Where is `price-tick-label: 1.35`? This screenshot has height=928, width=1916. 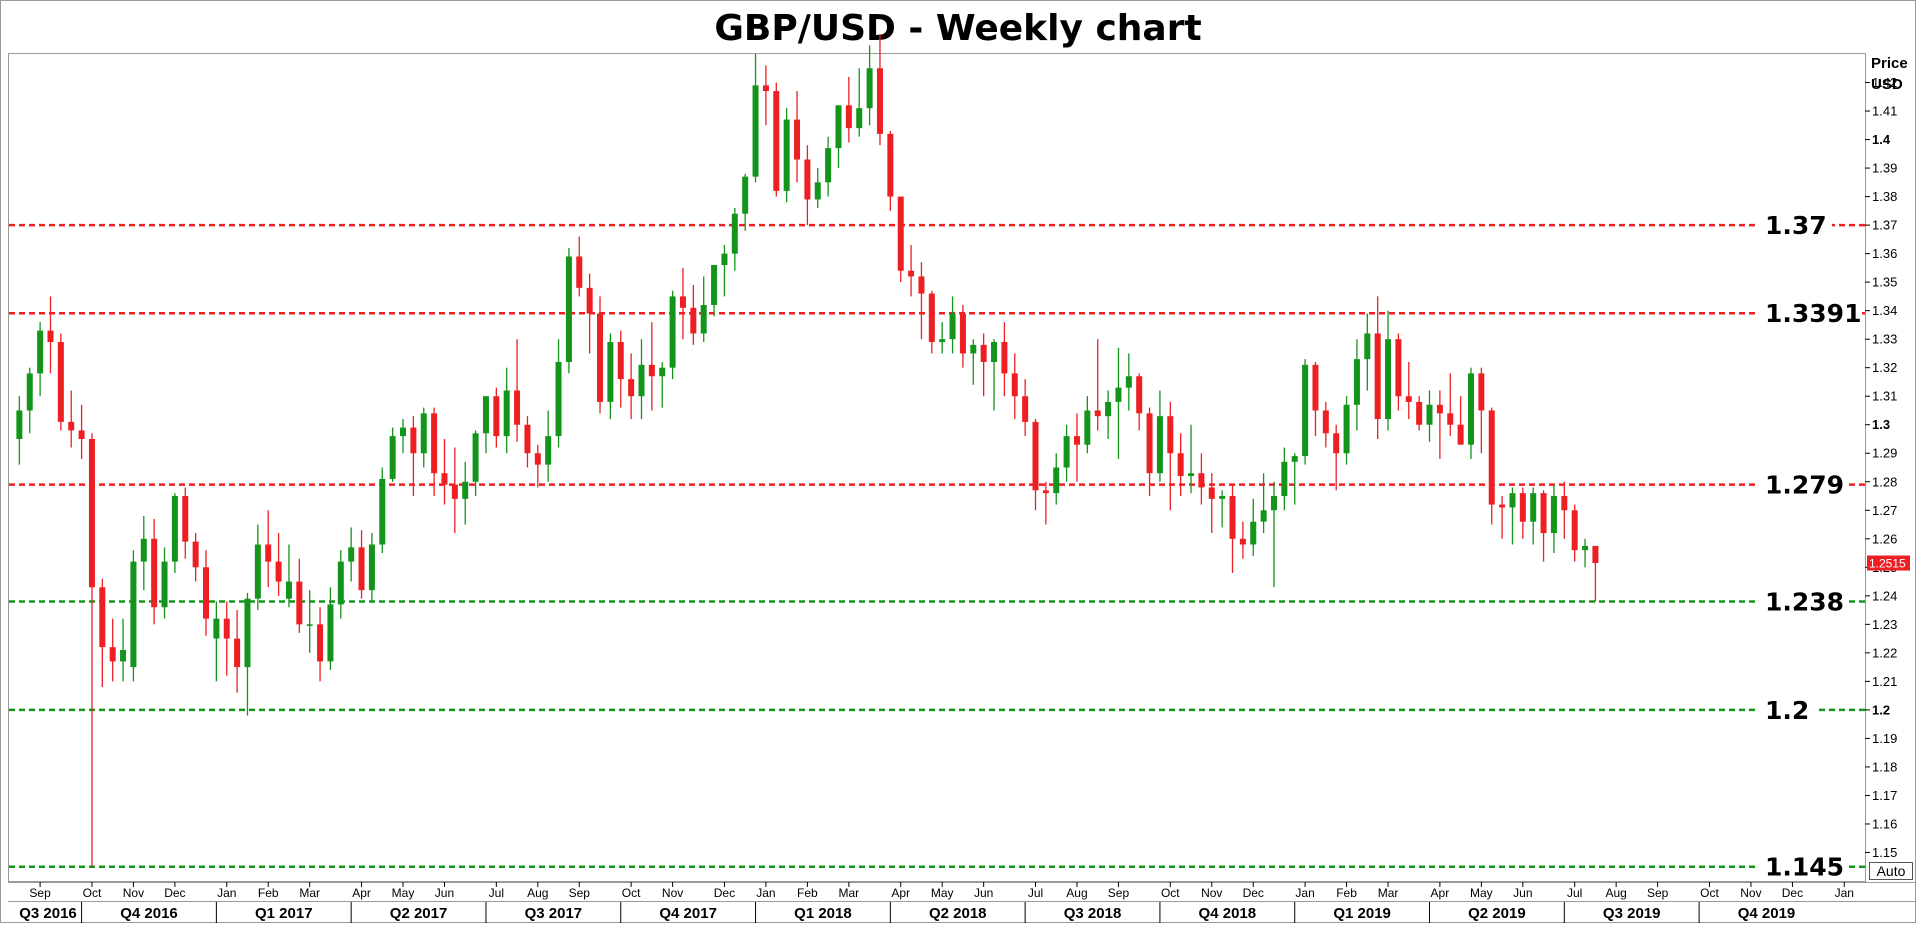 price-tick-label: 1.35 is located at coordinates (1884, 282).